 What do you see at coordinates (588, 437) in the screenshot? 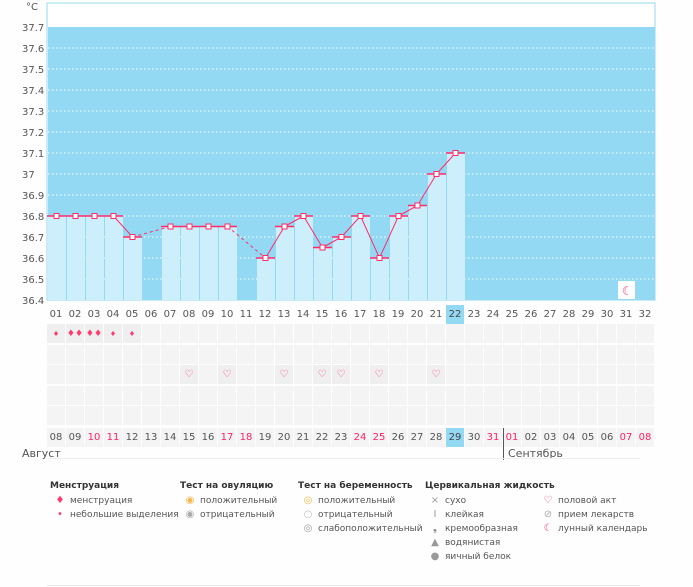
I see `calendar-date: 05` at bounding box center [588, 437].